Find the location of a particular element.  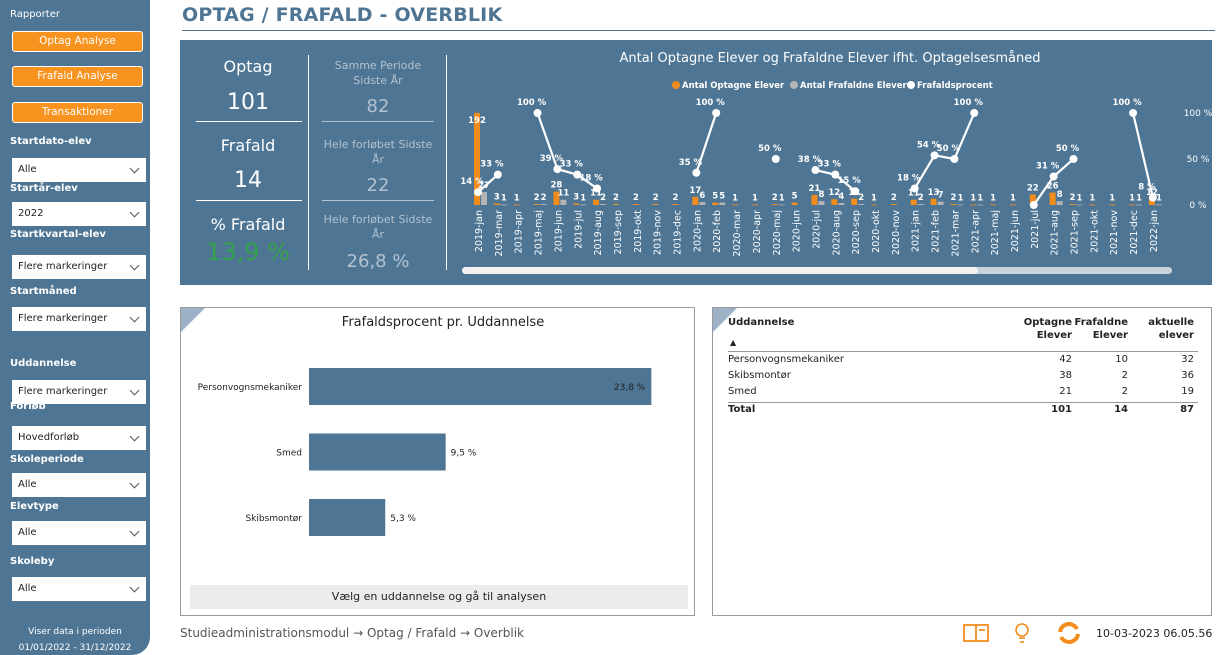

kpi-value: 13,9 % is located at coordinates (248, 252).